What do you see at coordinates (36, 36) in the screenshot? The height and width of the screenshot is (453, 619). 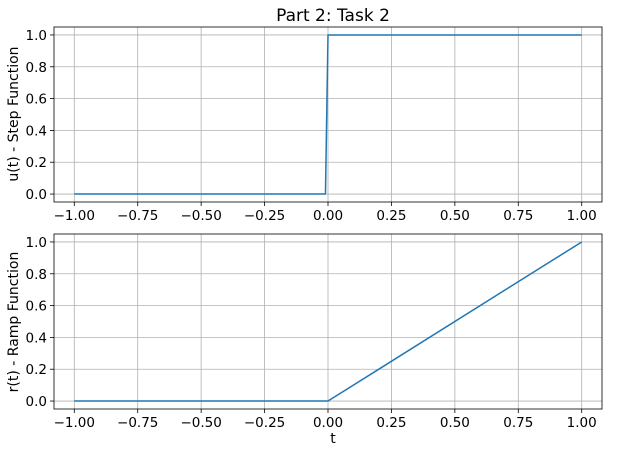 I see `step-y-tick-label: 1.0` at bounding box center [36, 36].